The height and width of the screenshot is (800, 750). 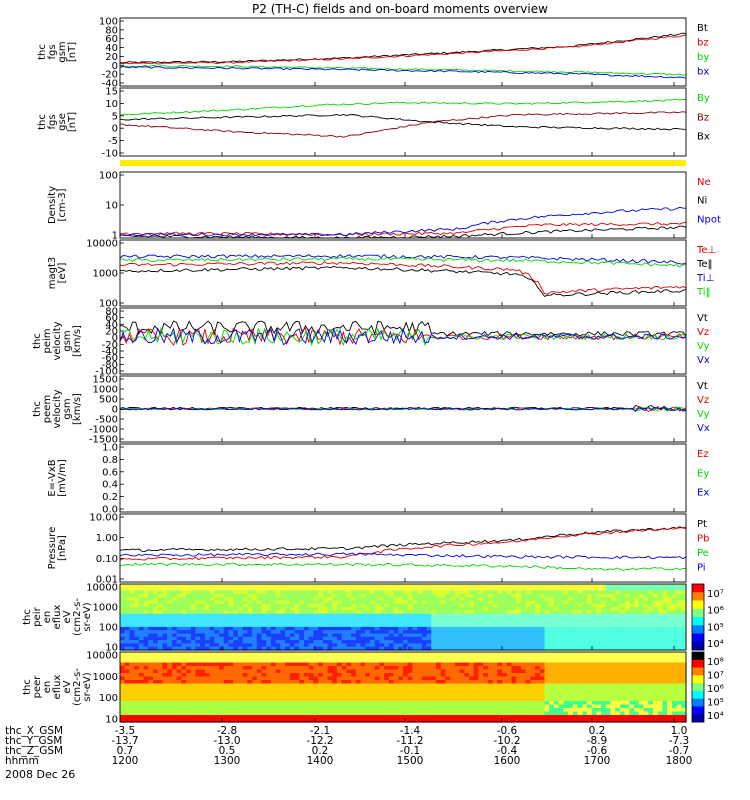 I want to click on y-tick-label: 1.0, so click(x=110, y=448).